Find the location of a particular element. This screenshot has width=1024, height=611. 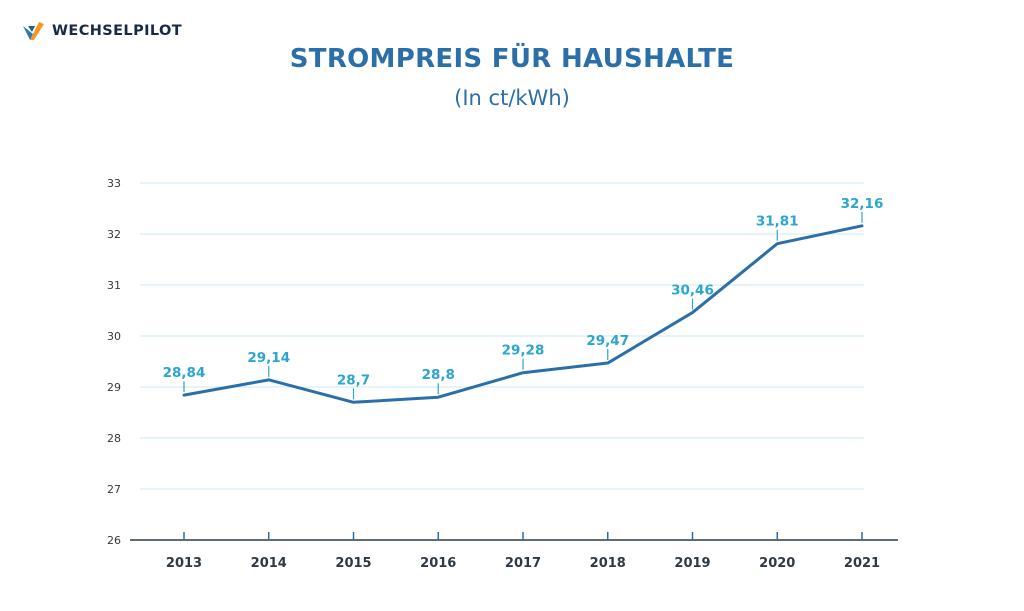

x-tick-label: 2014 is located at coordinates (269, 563).